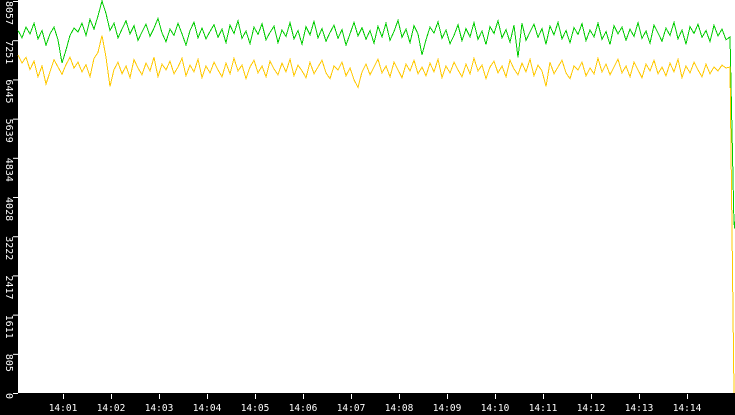  Describe the element at coordinates (8, 91) in the screenshot. I see `y-tick-label: 6445` at that location.